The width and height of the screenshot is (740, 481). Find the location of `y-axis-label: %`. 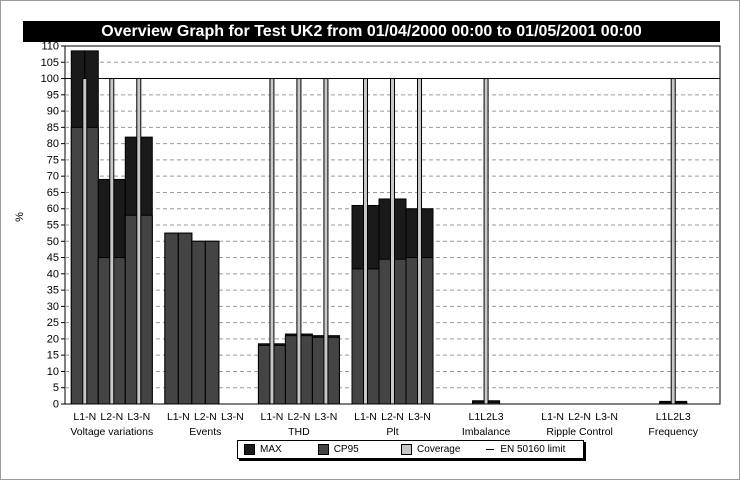

y-axis-label: % is located at coordinates (19, 217).